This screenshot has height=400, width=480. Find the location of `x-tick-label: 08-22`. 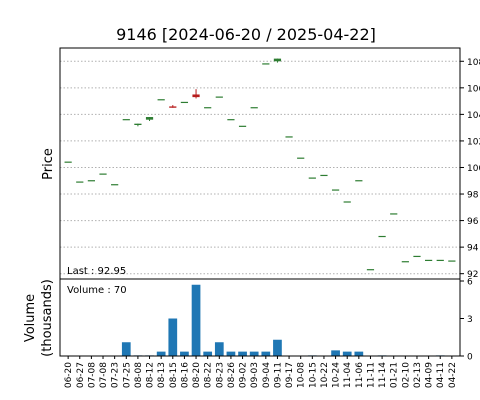

x-tick-label: 08-22 is located at coordinates (209, 375).